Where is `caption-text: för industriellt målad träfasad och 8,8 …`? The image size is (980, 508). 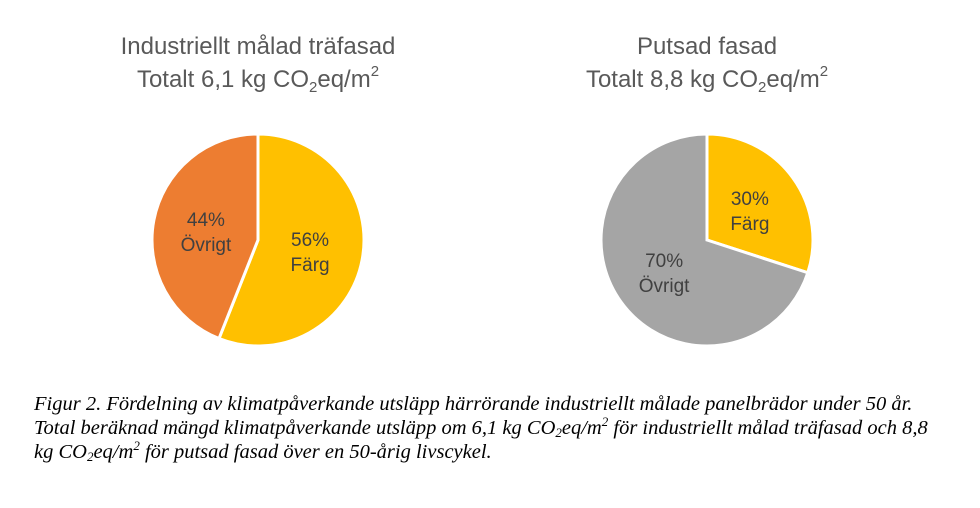 caption-text: för industriellt målad träfasad och 8,8 … is located at coordinates (481, 440).